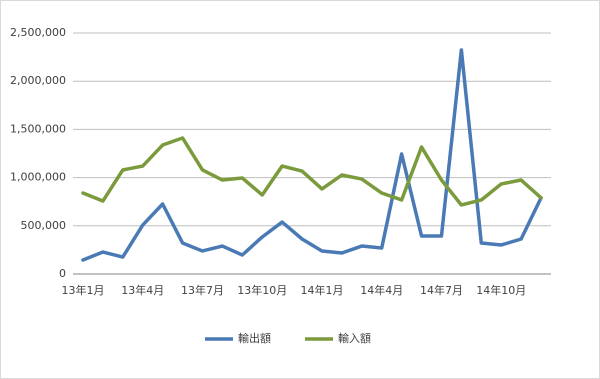 The image size is (600, 379). What do you see at coordinates (38, 80) in the screenshot?
I see `y-tick-label: 2,000,000` at bounding box center [38, 80].